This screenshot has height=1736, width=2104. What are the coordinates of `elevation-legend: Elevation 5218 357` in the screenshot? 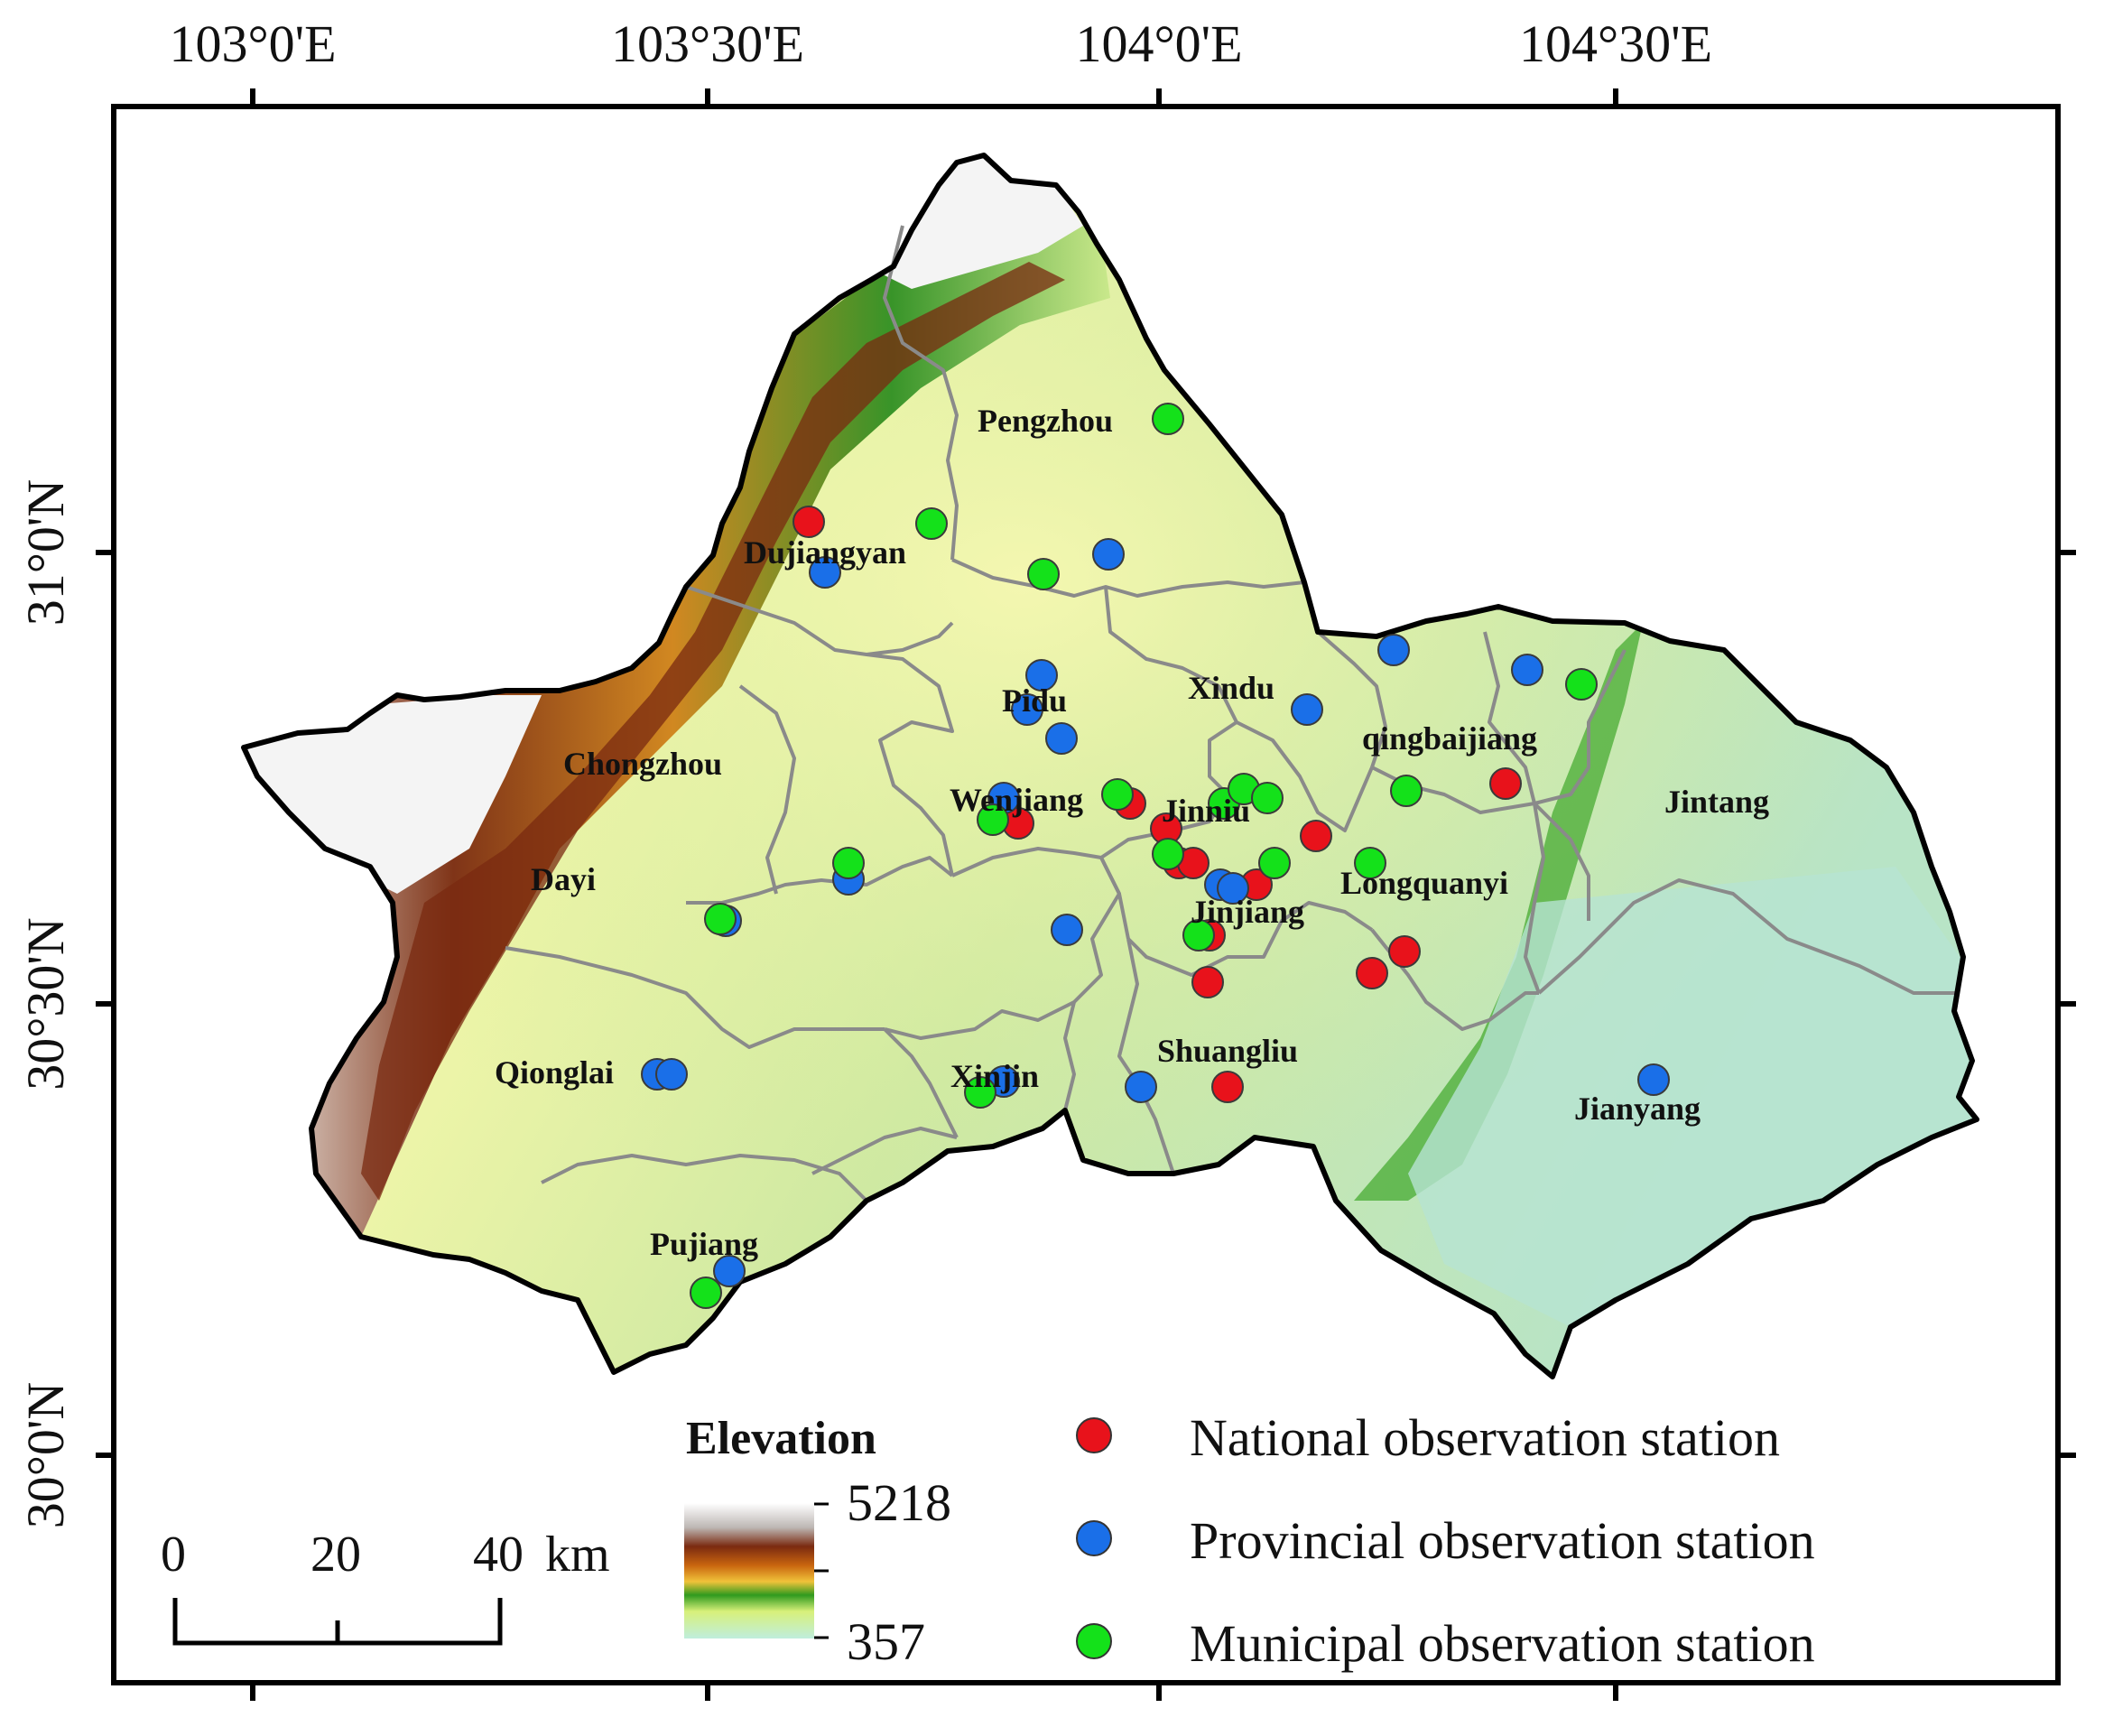 It's located at (818, 1542).